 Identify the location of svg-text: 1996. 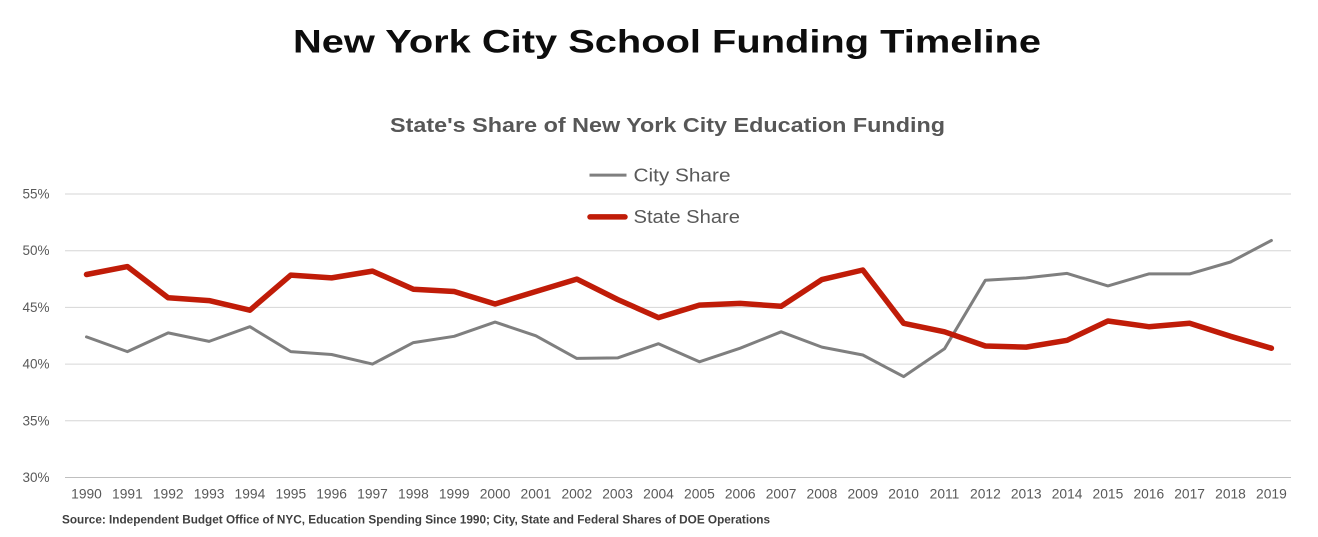
(331, 494).